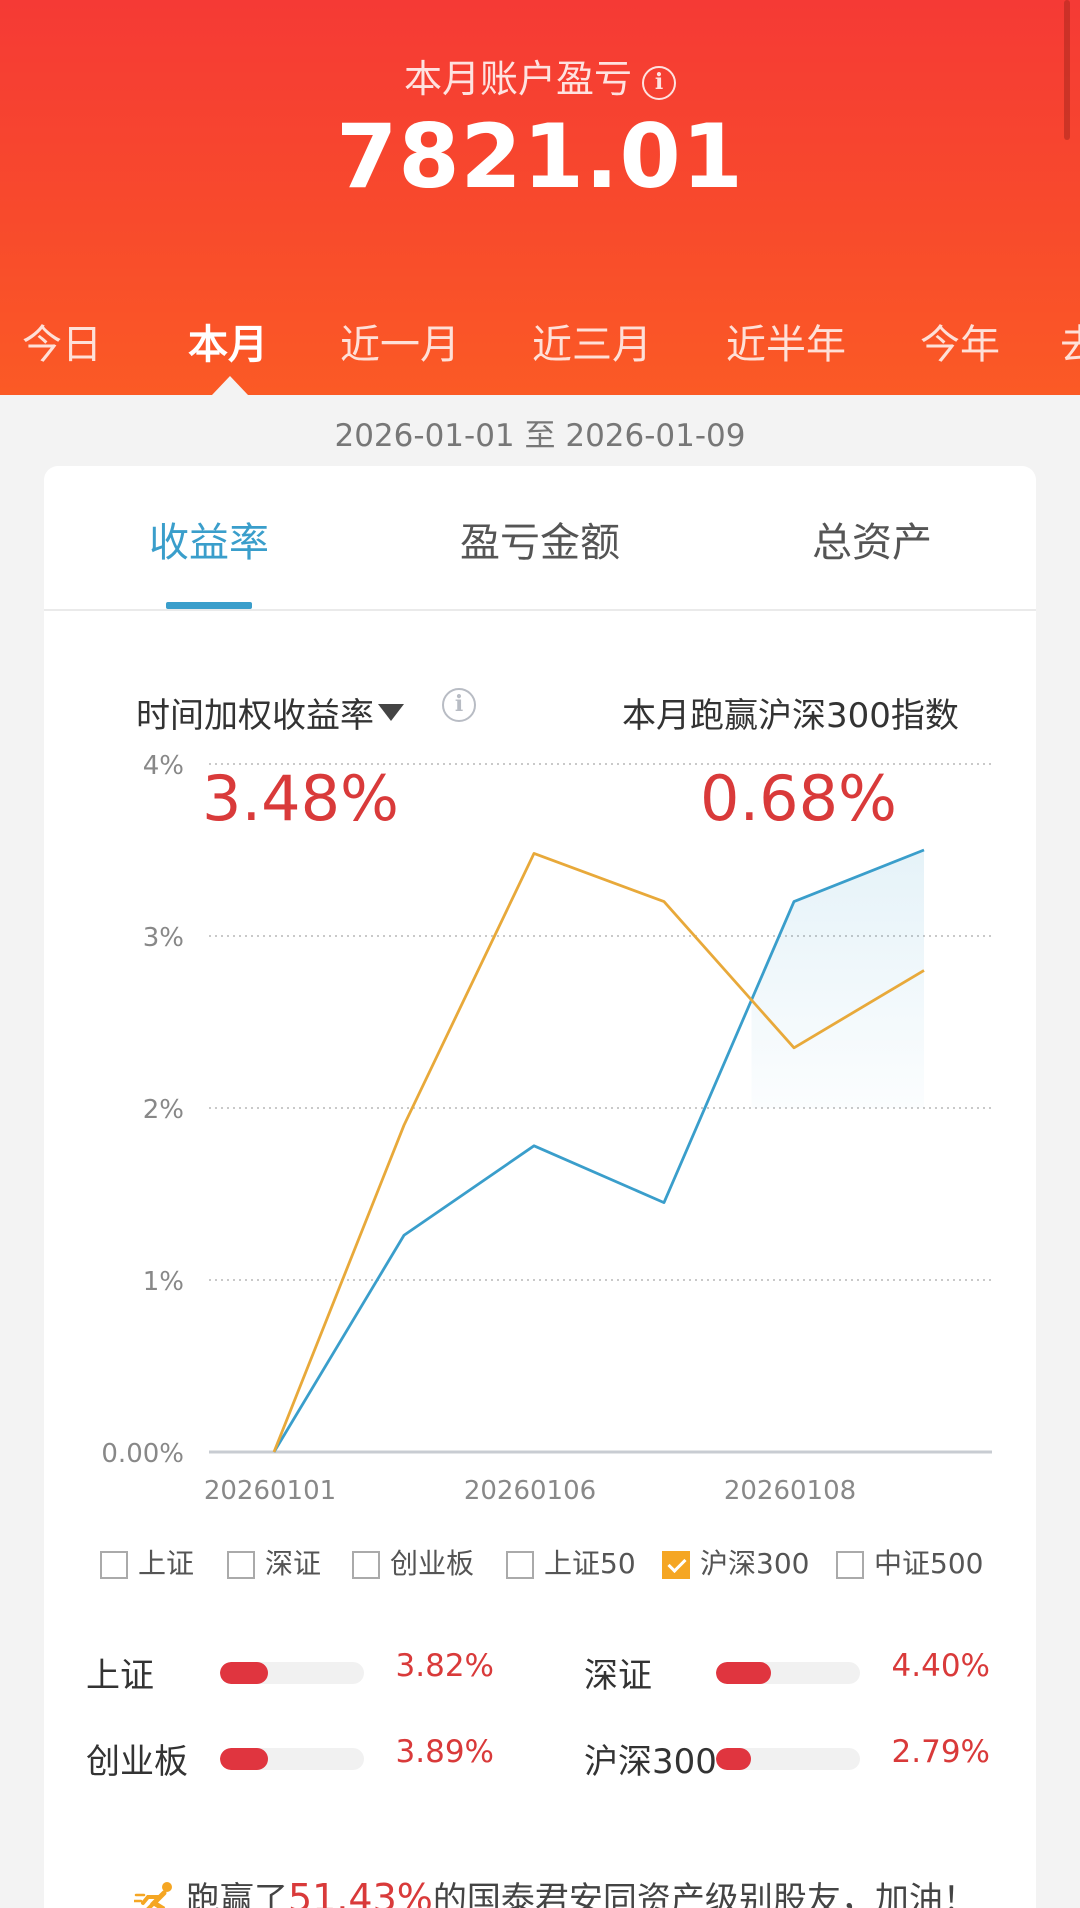  I want to click on legend-label: 中证500, so click(929, 1563).